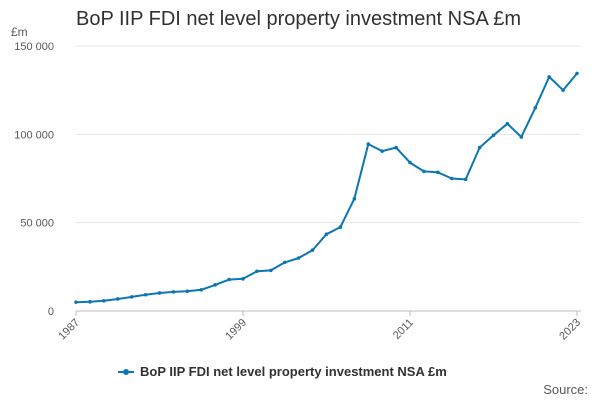 Image resolution: width=600 pixels, height=400 pixels. I want to click on x-tick-label: 1999, so click(236, 330).